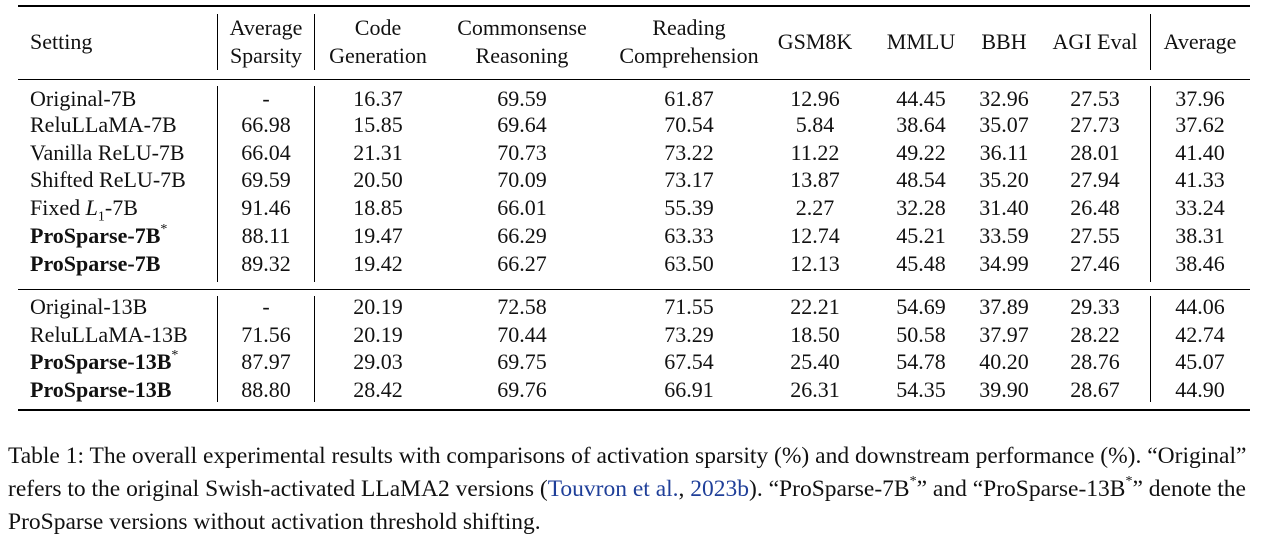  What do you see at coordinates (266, 361) in the screenshot?
I see `table-cell: 87.97` at bounding box center [266, 361].